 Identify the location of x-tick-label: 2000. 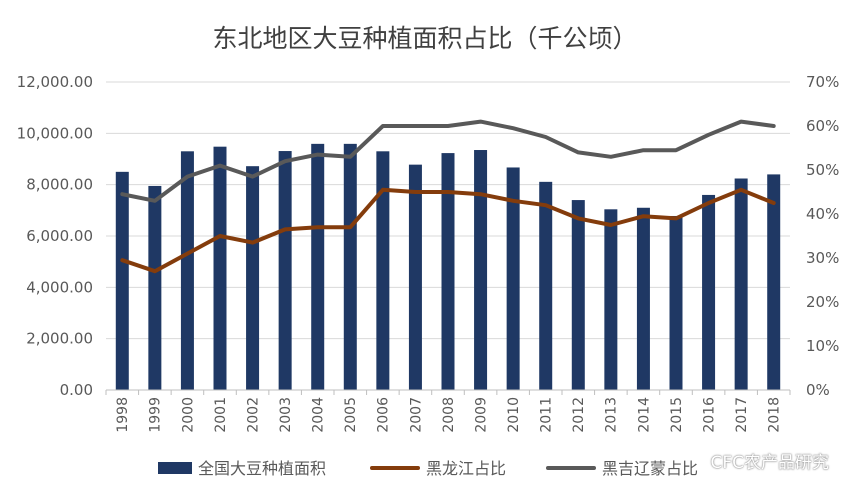
(188, 415).